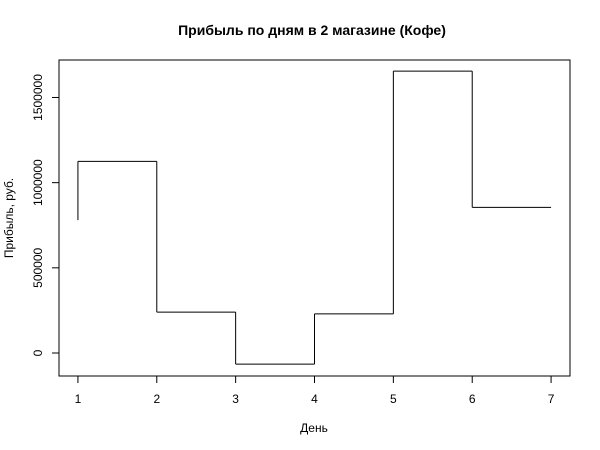  What do you see at coordinates (38, 352) in the screenshot?
I see `y-tick-label: 0` at bounding box center [38, 352].